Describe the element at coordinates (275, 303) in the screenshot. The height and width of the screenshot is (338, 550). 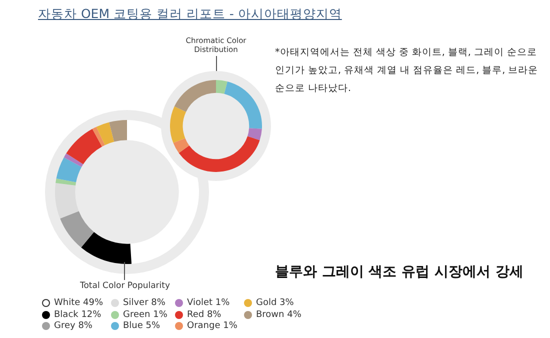
I see `legend-label: Gold 3%` at that location.